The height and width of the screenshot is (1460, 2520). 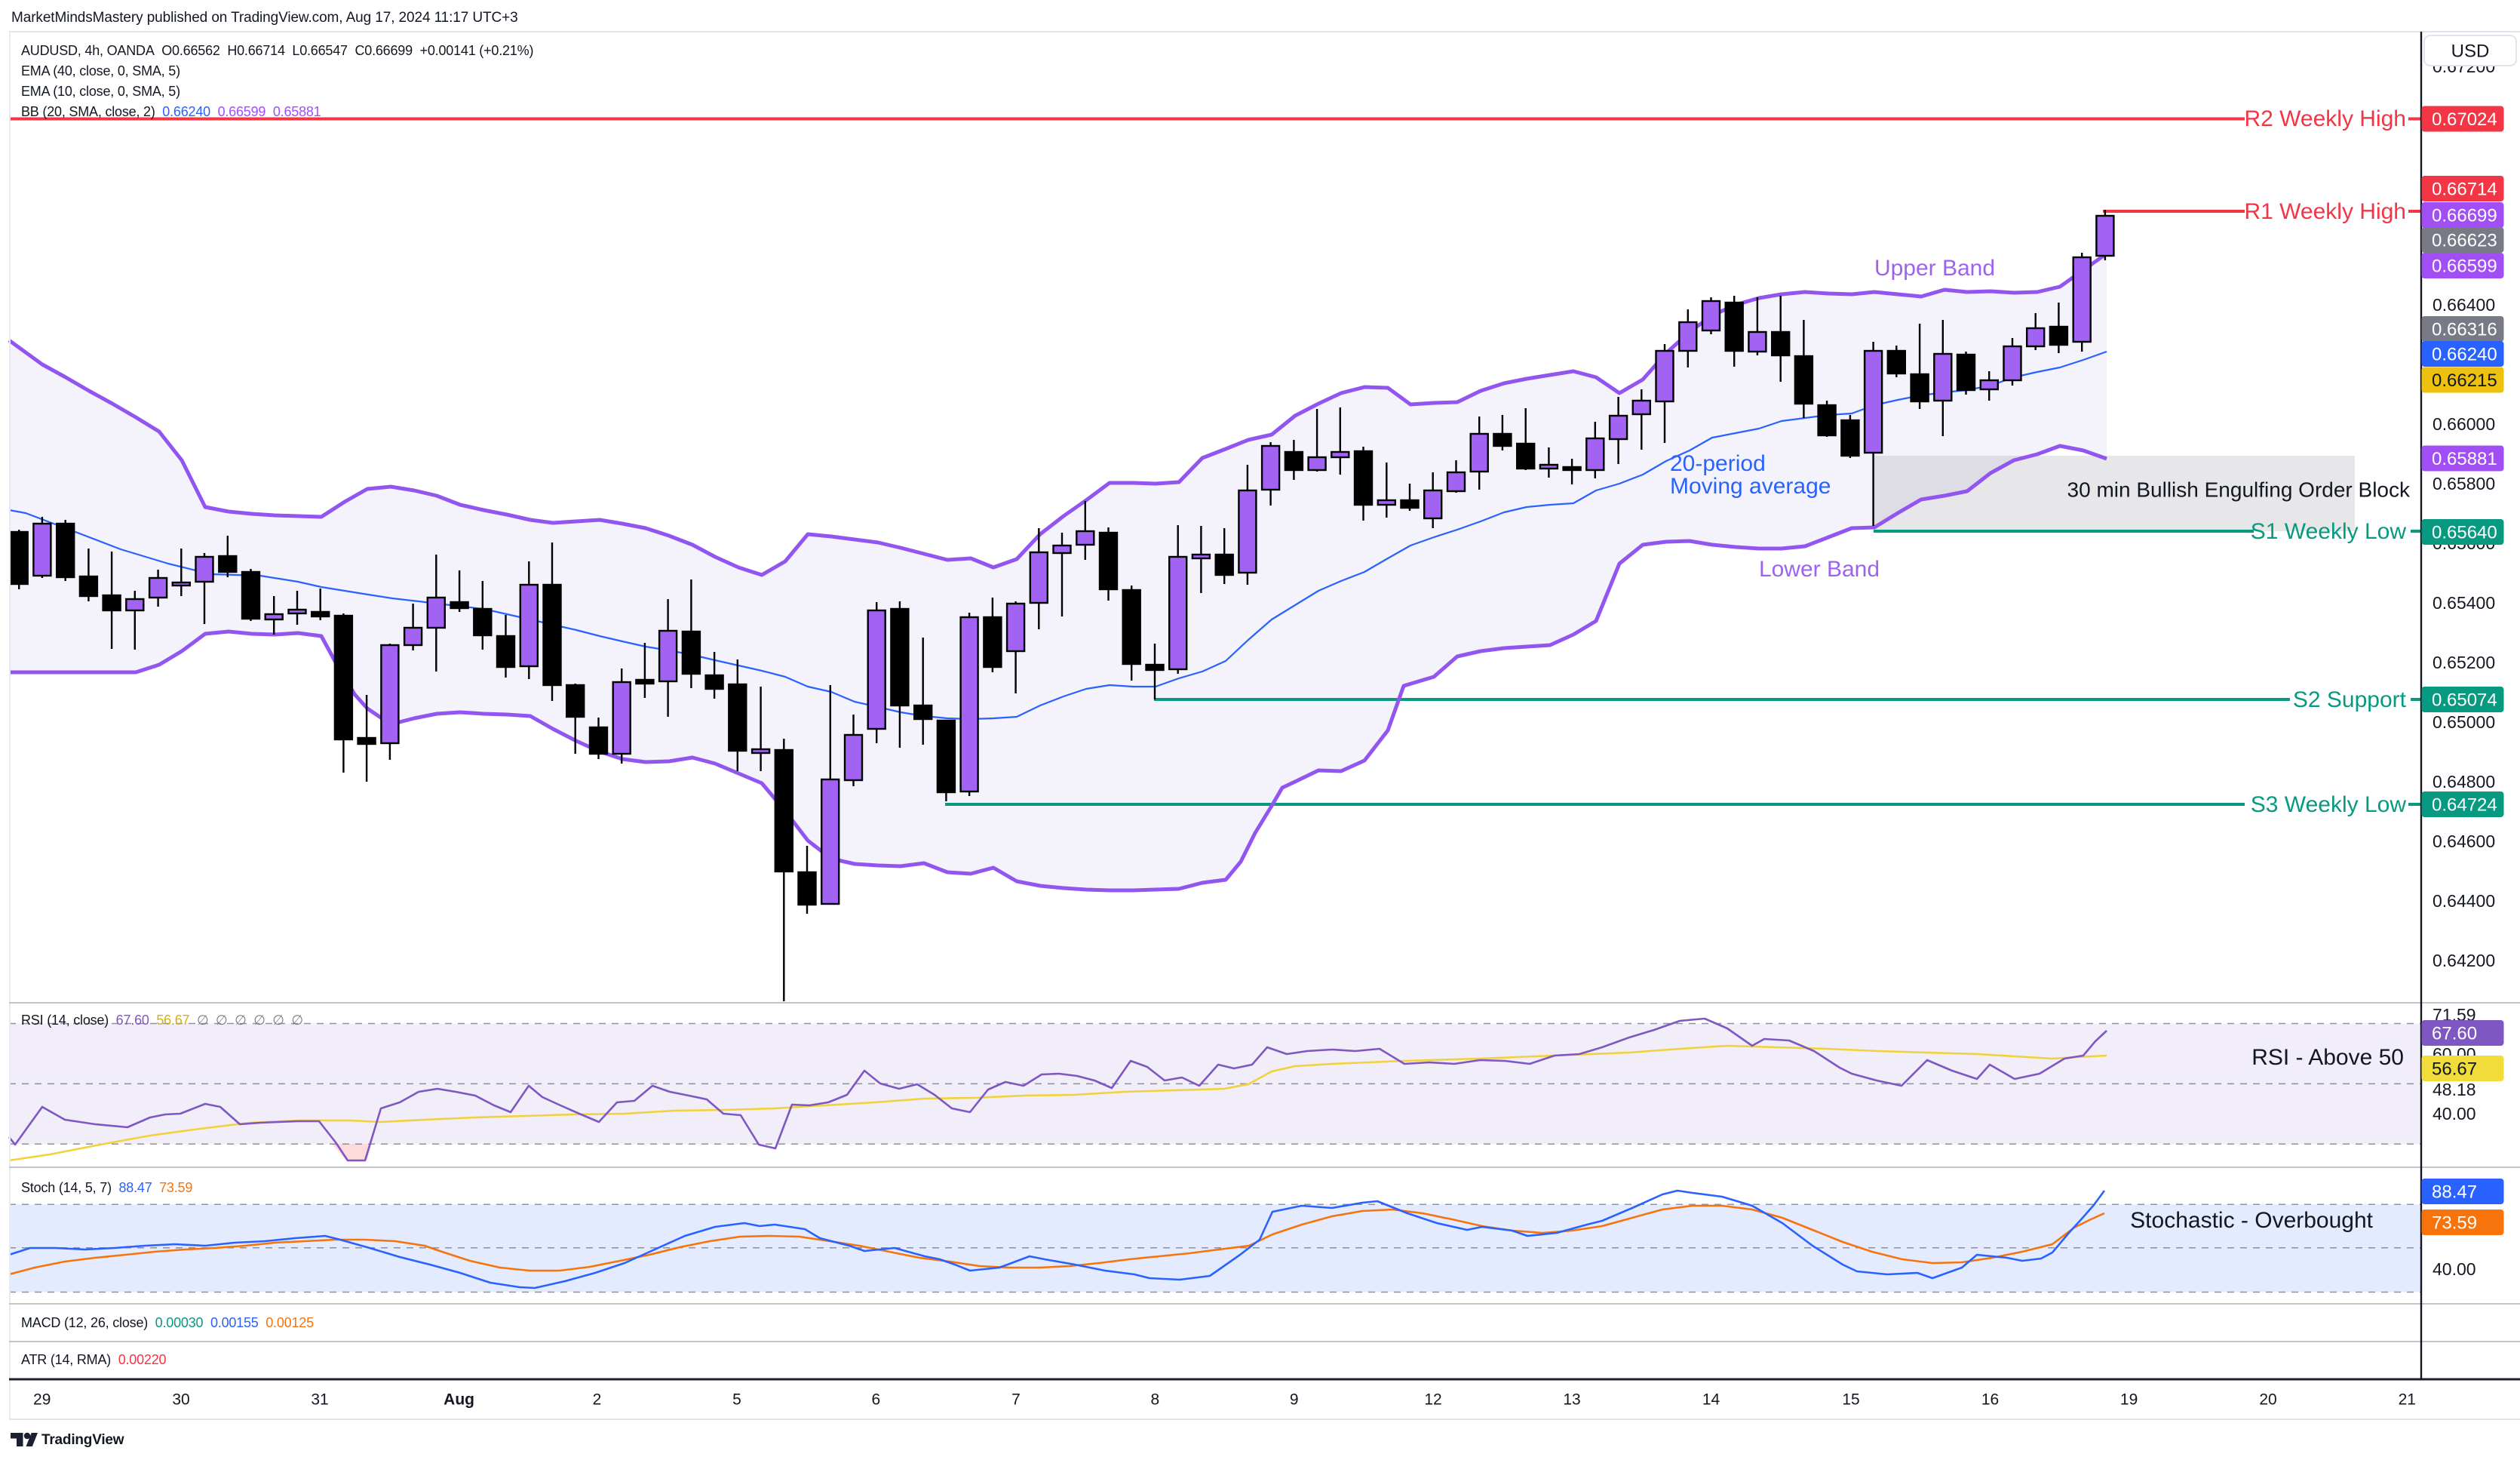 What do you see at coordinates (2464, 603) in the screenshot?
I see `svg-text: 0.65400` at bounding box center [2464, 603].